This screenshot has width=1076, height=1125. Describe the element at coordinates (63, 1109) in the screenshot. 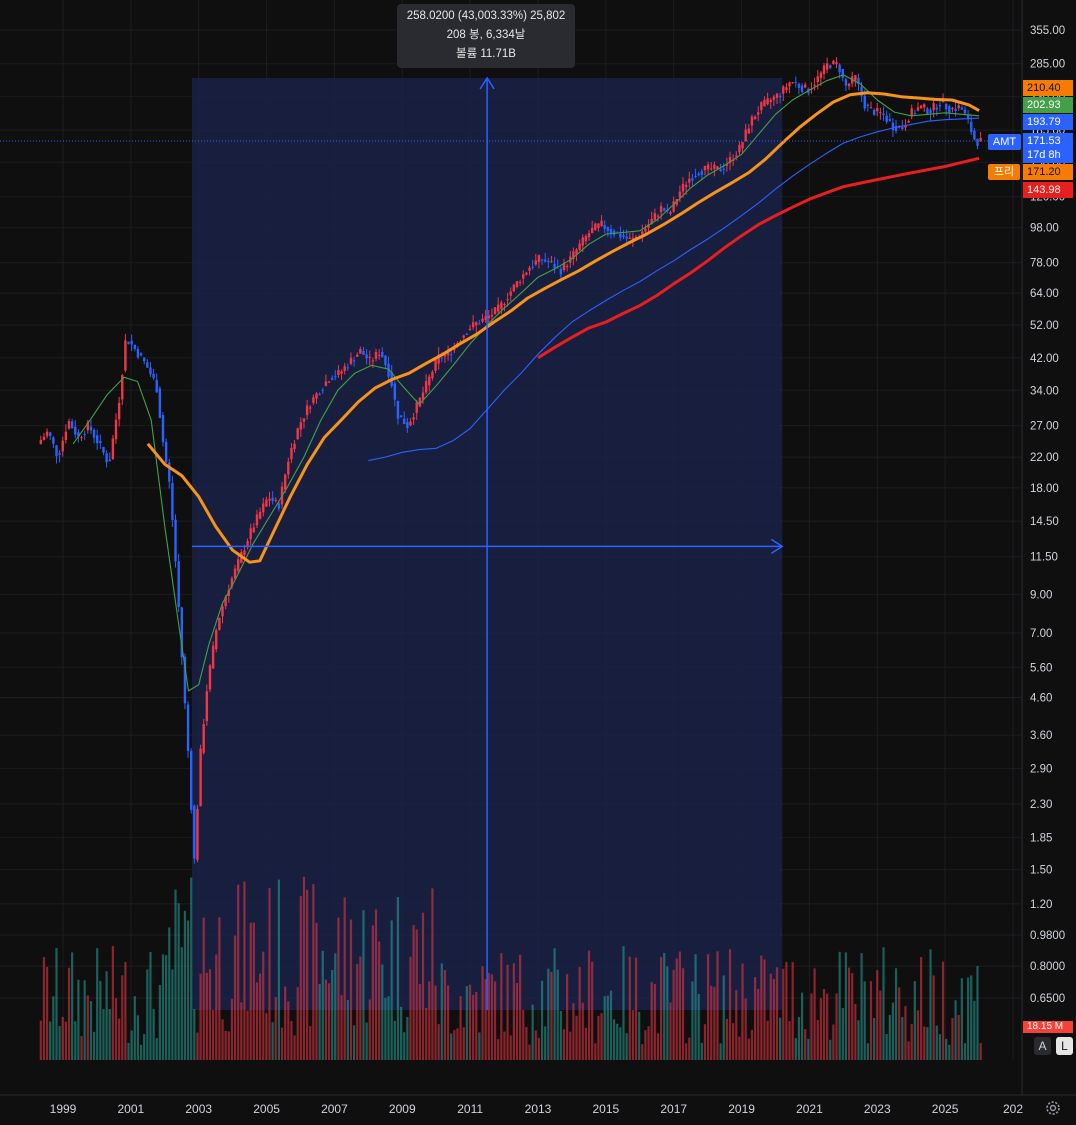

I see `time-tick-label: 1999` at that location.